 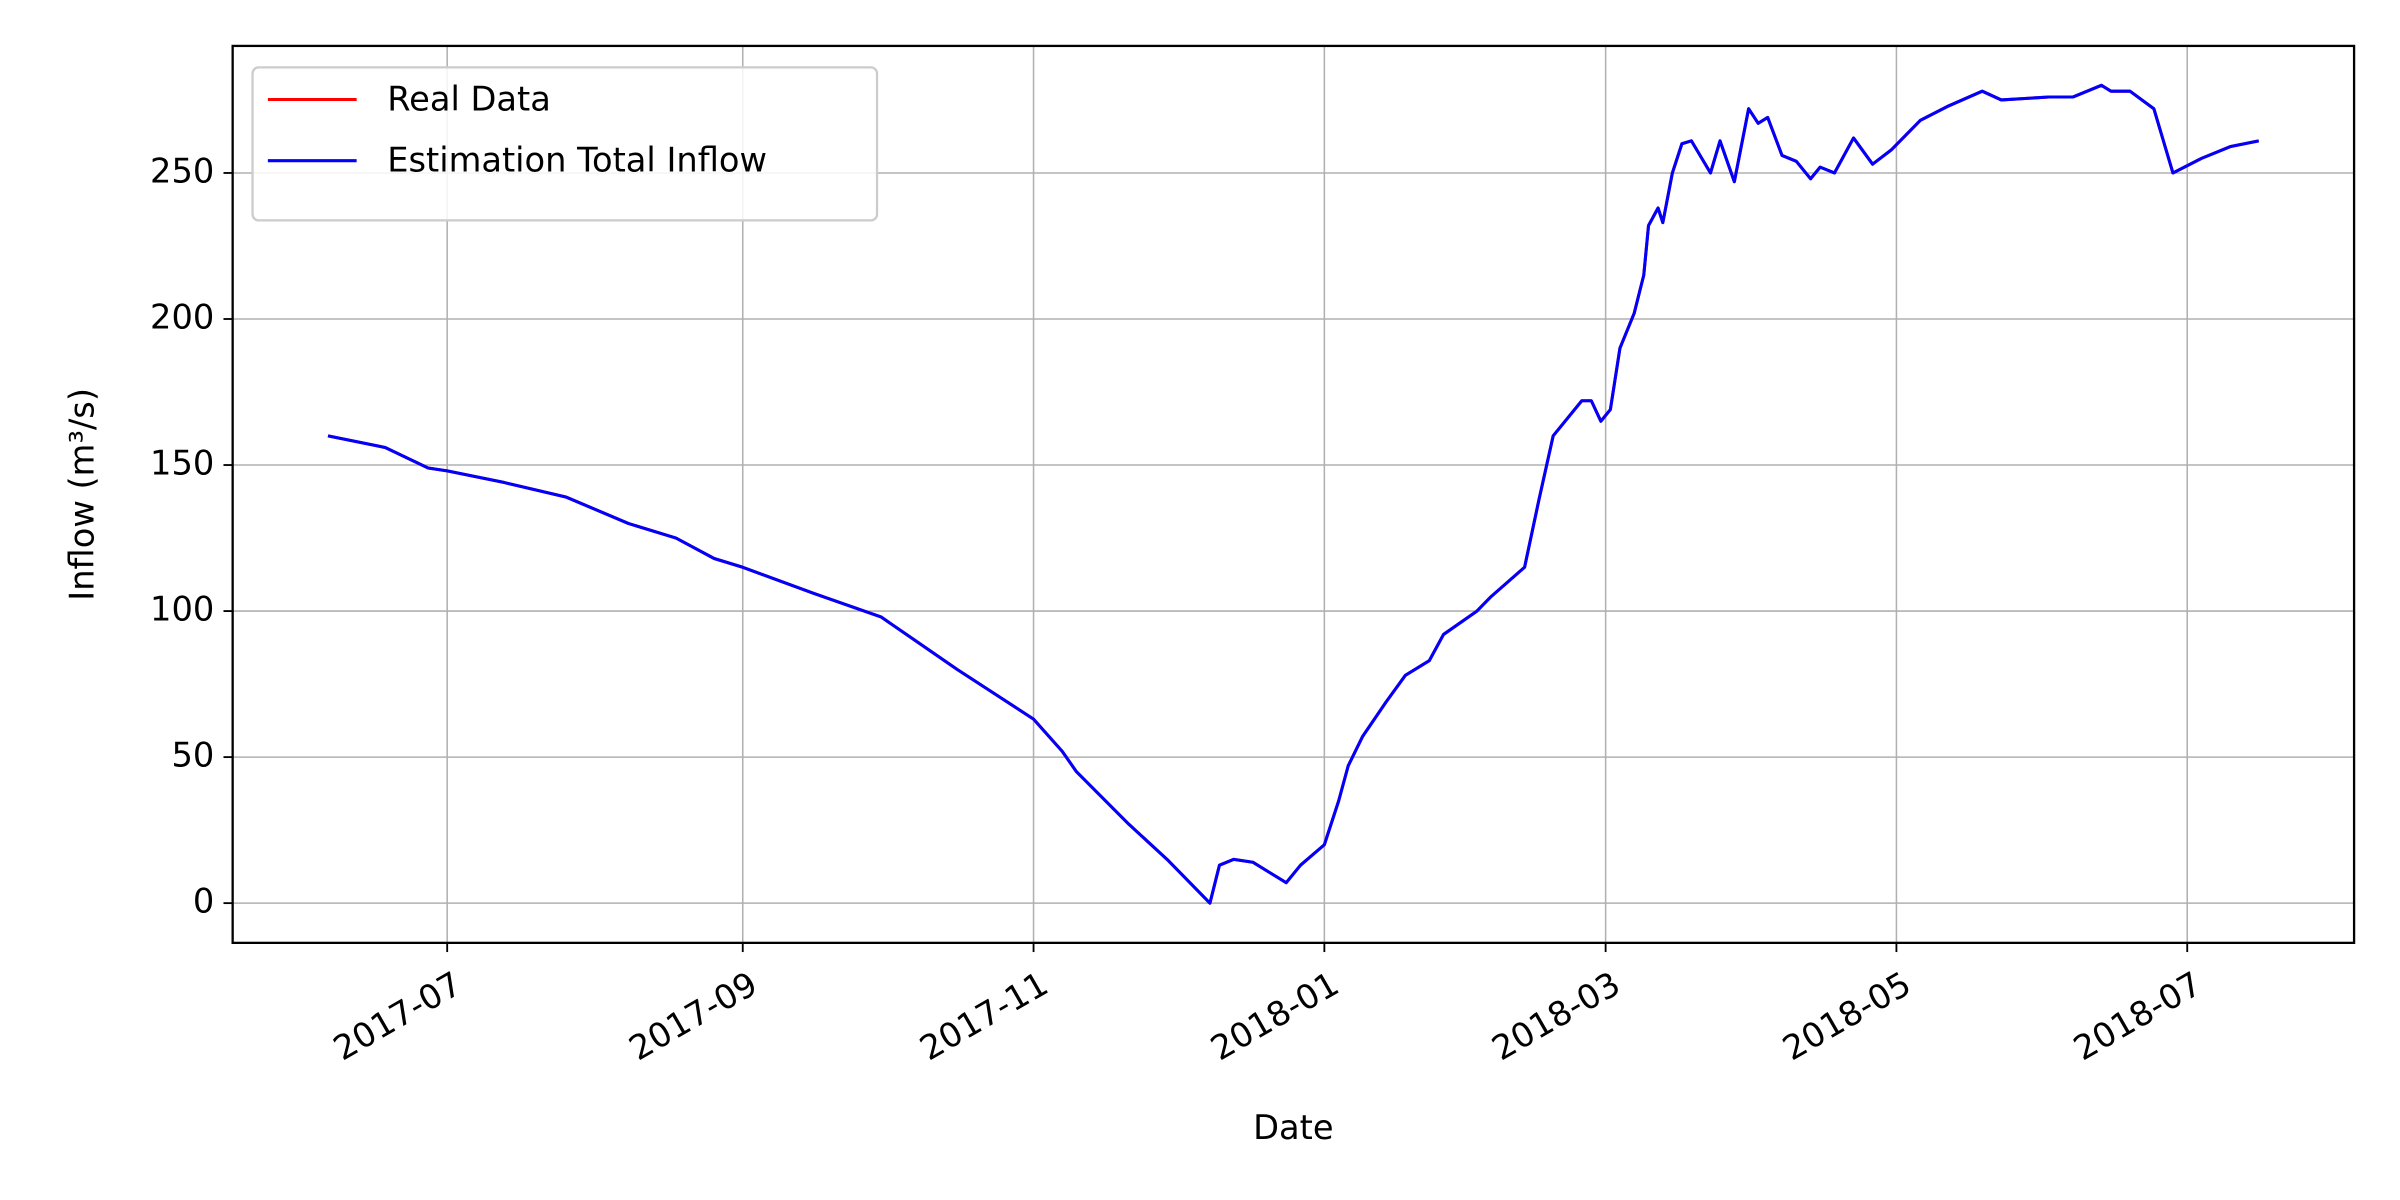 I want to click on legend-label: Estimation Total Inflow, so click(x=577, y=160).